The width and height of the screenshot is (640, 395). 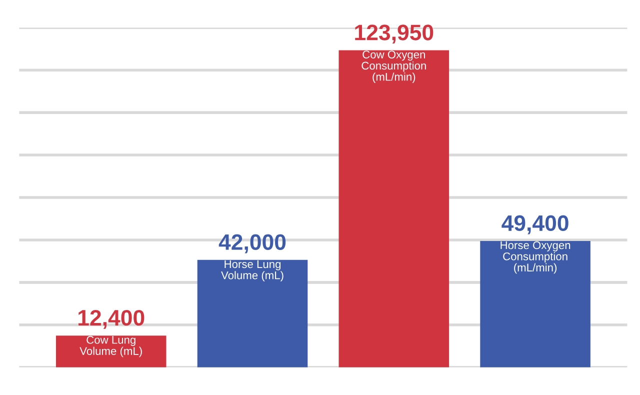 What do you see at coordinates (535, 257) in the screenshot?
I see `x-tick-label: Horse Oxygen Consumption (mL/min)` at bounding box center [535, 257].